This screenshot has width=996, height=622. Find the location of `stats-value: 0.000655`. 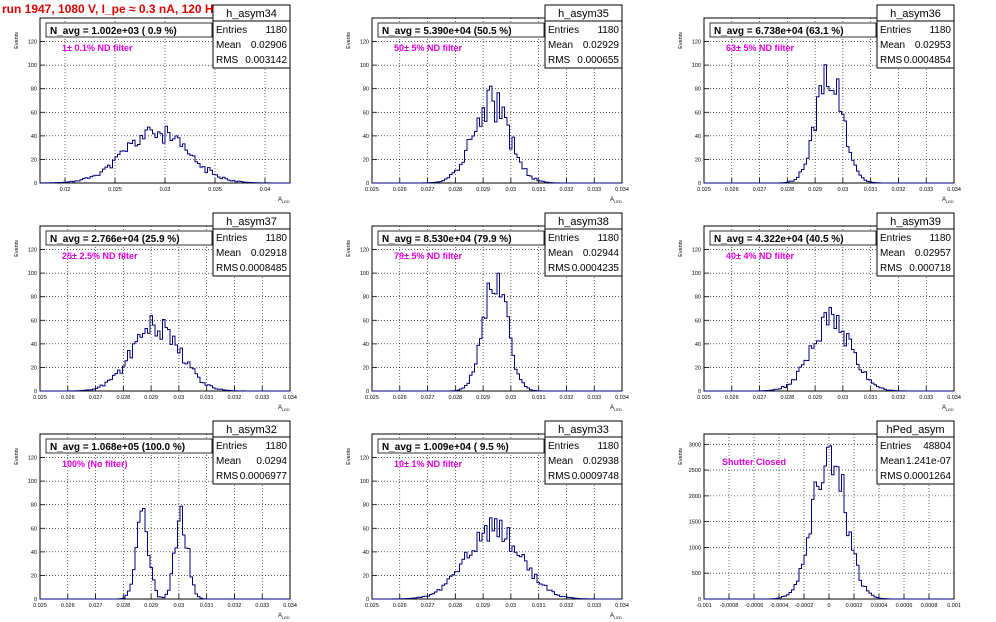

stats-value: 0.000655 is located at coordinates (598, 60).